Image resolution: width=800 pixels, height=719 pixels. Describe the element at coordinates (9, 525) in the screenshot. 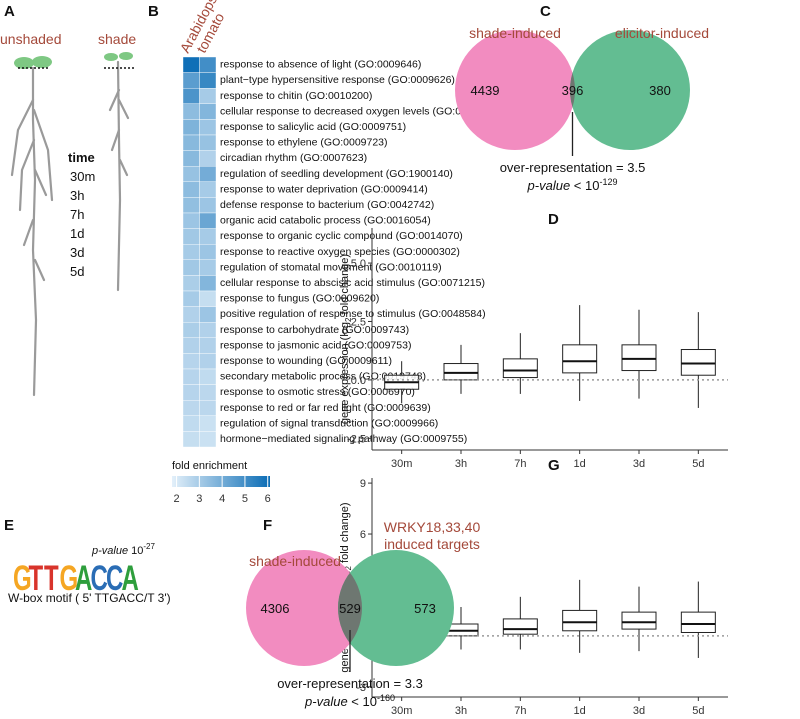

I see `panel-label: E` at that location.